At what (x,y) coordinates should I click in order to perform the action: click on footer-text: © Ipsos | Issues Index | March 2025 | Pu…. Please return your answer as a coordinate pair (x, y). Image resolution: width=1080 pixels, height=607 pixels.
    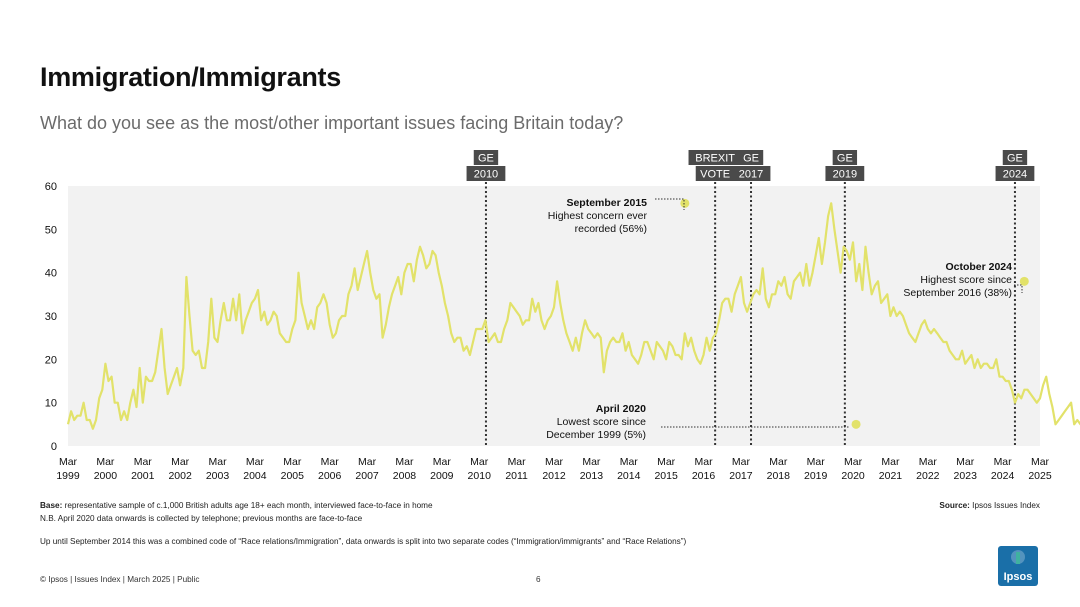
    Looking at the image, I should click on (120, 579).